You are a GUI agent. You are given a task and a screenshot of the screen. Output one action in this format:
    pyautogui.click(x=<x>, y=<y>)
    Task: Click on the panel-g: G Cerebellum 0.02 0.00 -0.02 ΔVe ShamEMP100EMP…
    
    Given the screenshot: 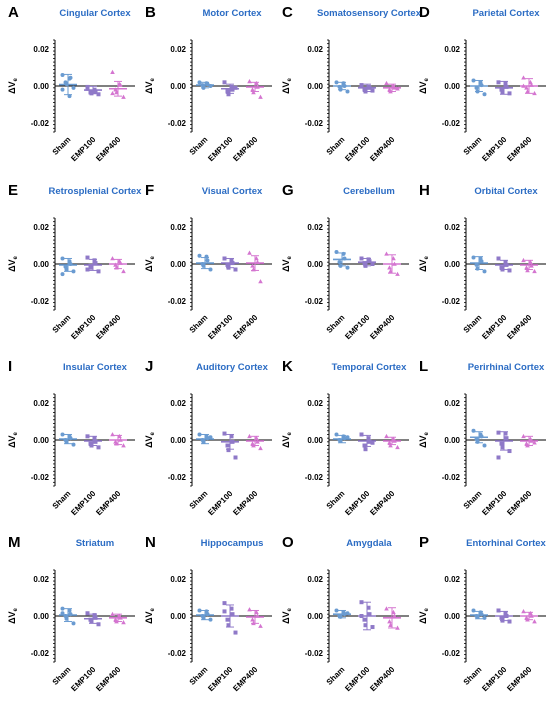 What is the action you would take?
    pyautogui.click(x=345, y=261)
    